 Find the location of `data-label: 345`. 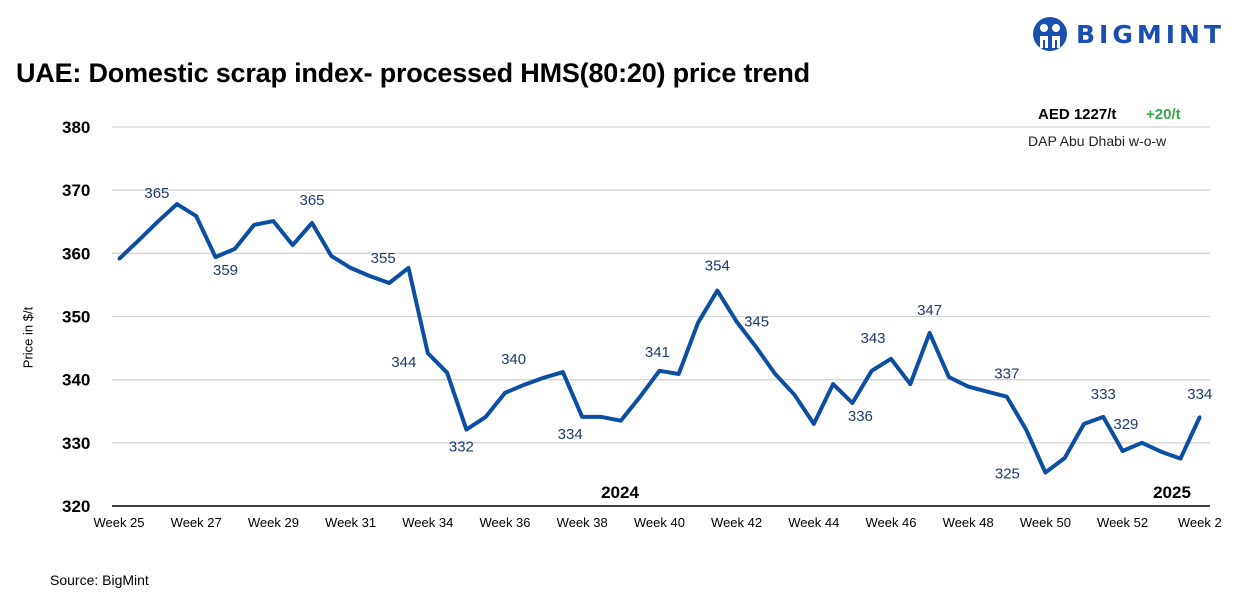

data-label: 345 is located at coordinates (756, 322).